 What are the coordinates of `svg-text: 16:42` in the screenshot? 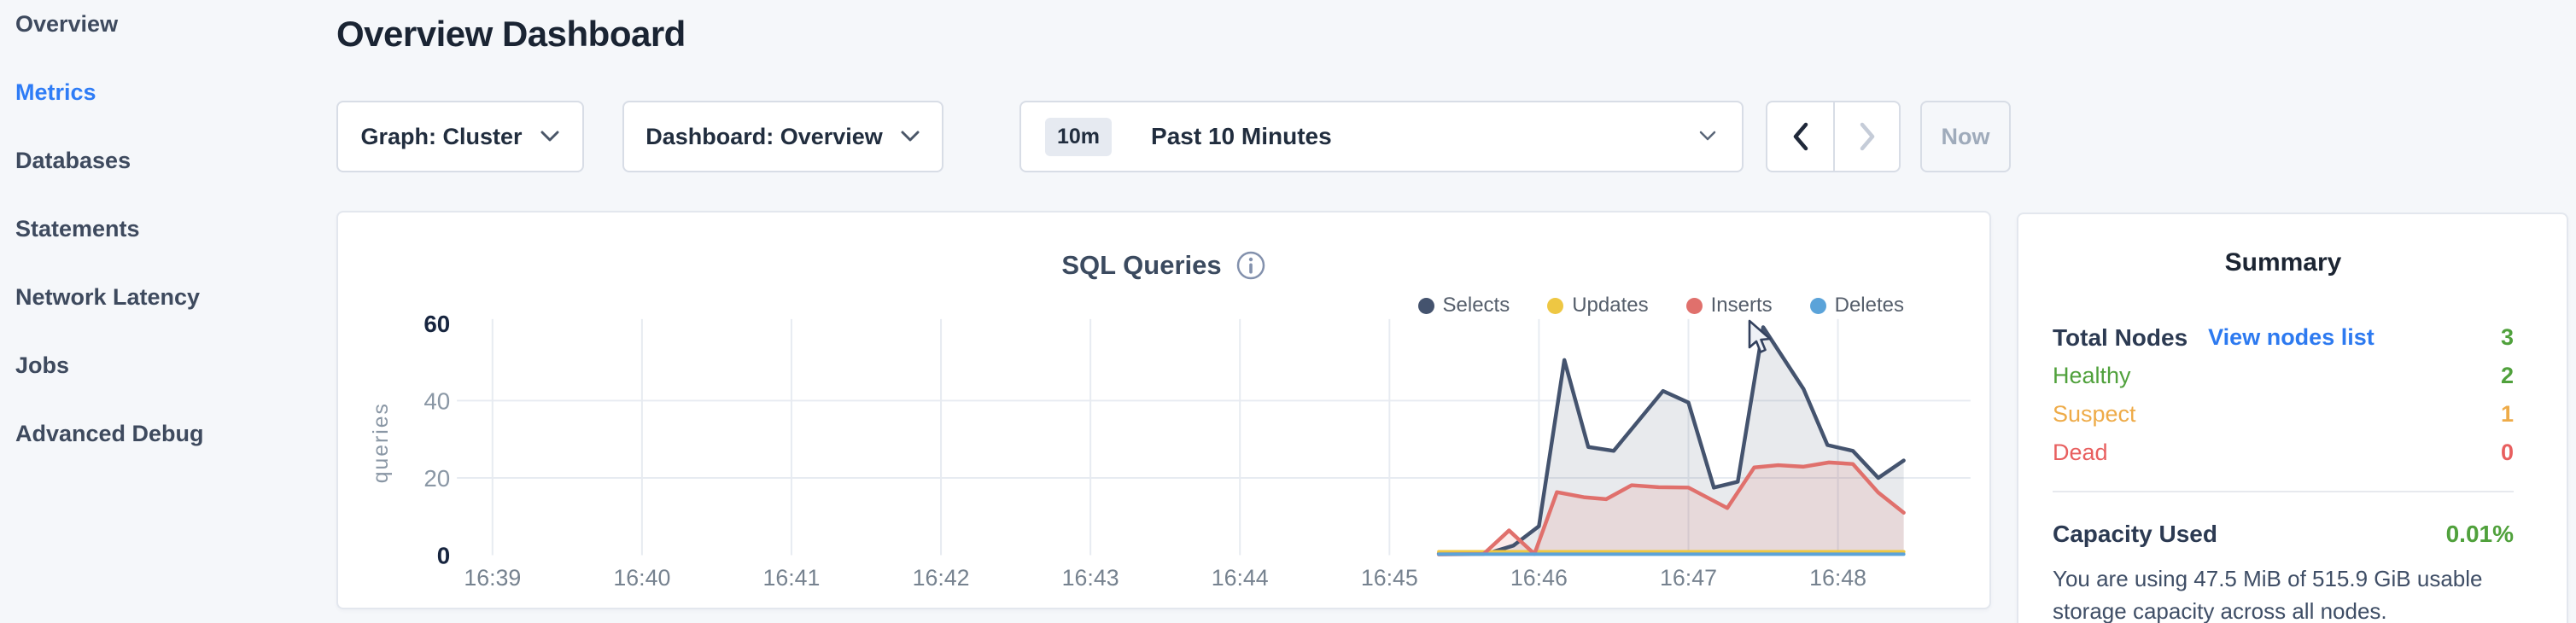 It's located at (941, 578).